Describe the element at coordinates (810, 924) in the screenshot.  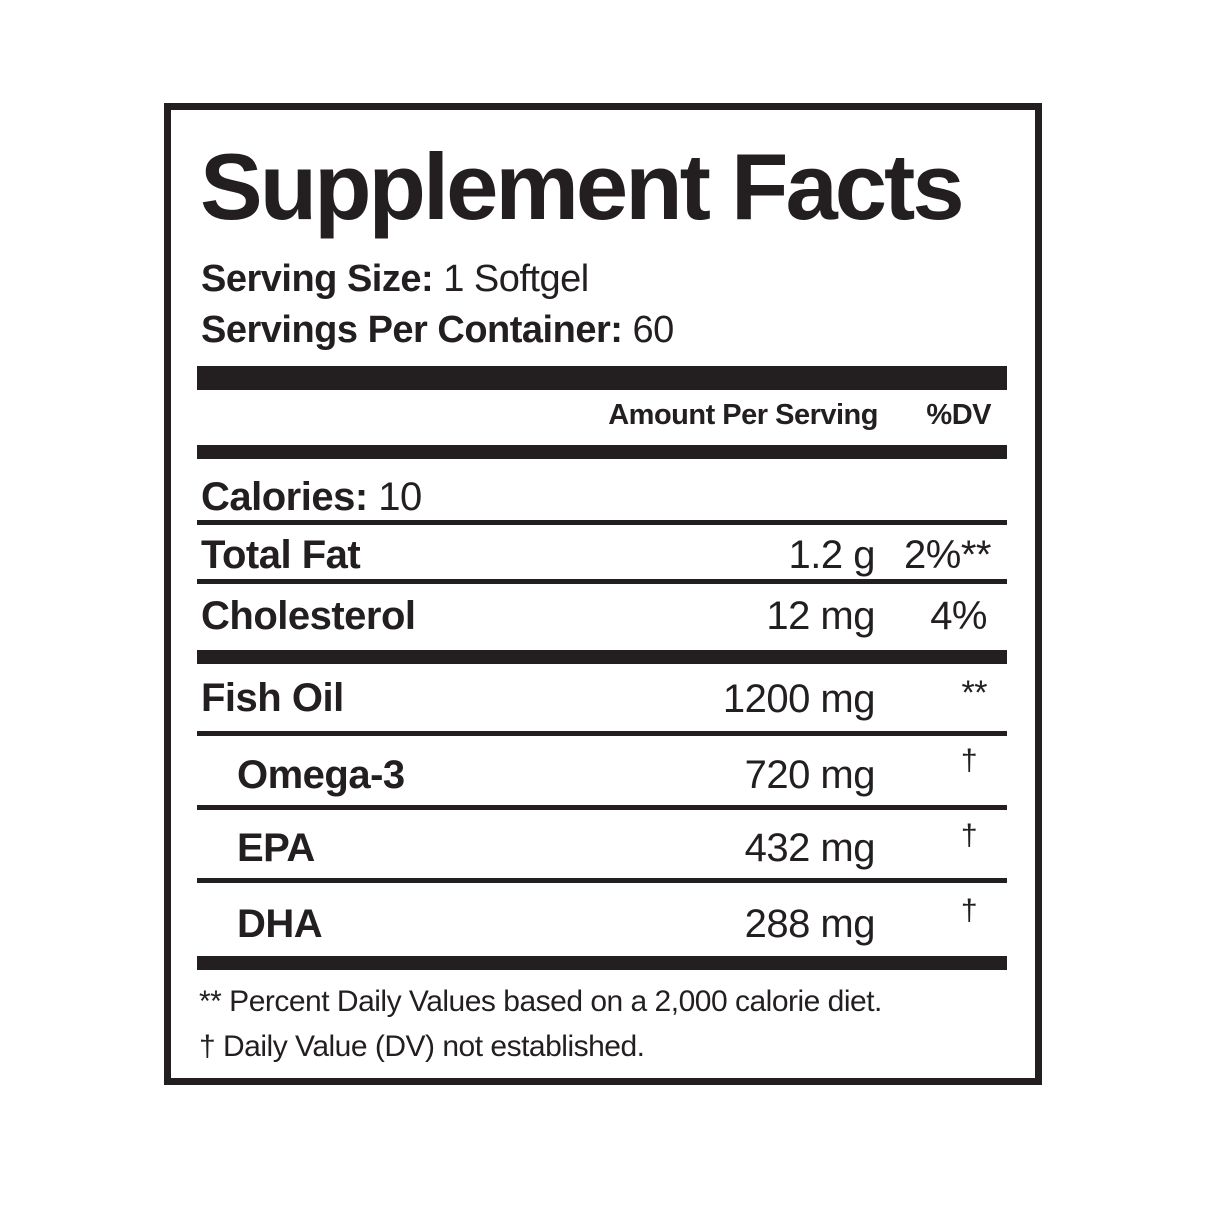
I see `row-amount-dha: 288 mg` at that location.